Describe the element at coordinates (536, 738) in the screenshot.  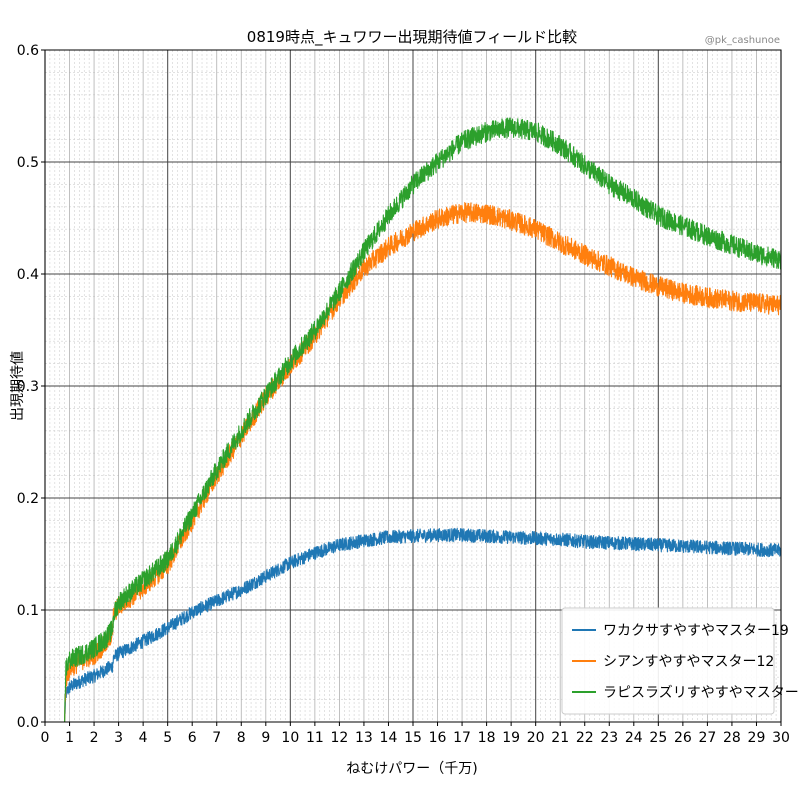
I see `x-tick-label: 20` at that location.